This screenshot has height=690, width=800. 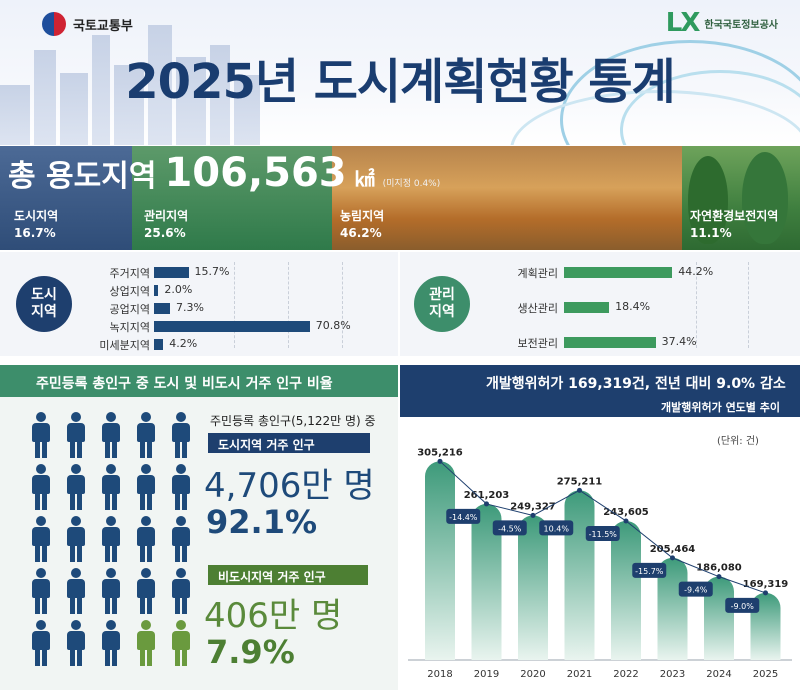 I want to click on segment-nature-pct: 11.1%, so click(x=711, y=233).